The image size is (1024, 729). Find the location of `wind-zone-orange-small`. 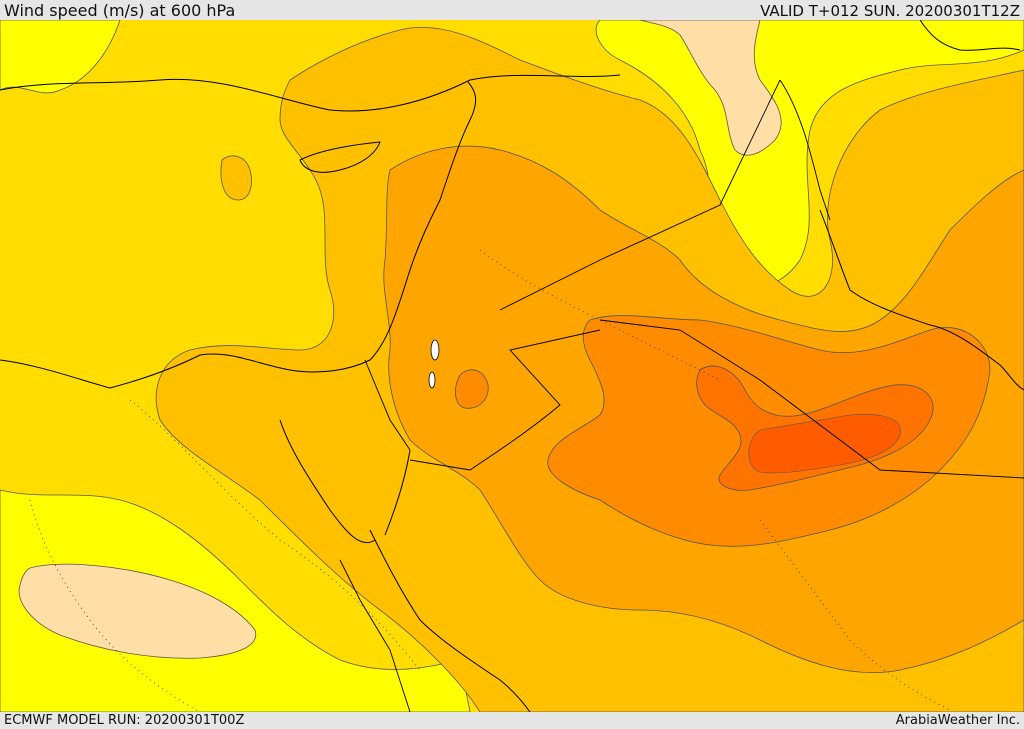

wind-zone-orange-small is located at coordinates (472, 389).